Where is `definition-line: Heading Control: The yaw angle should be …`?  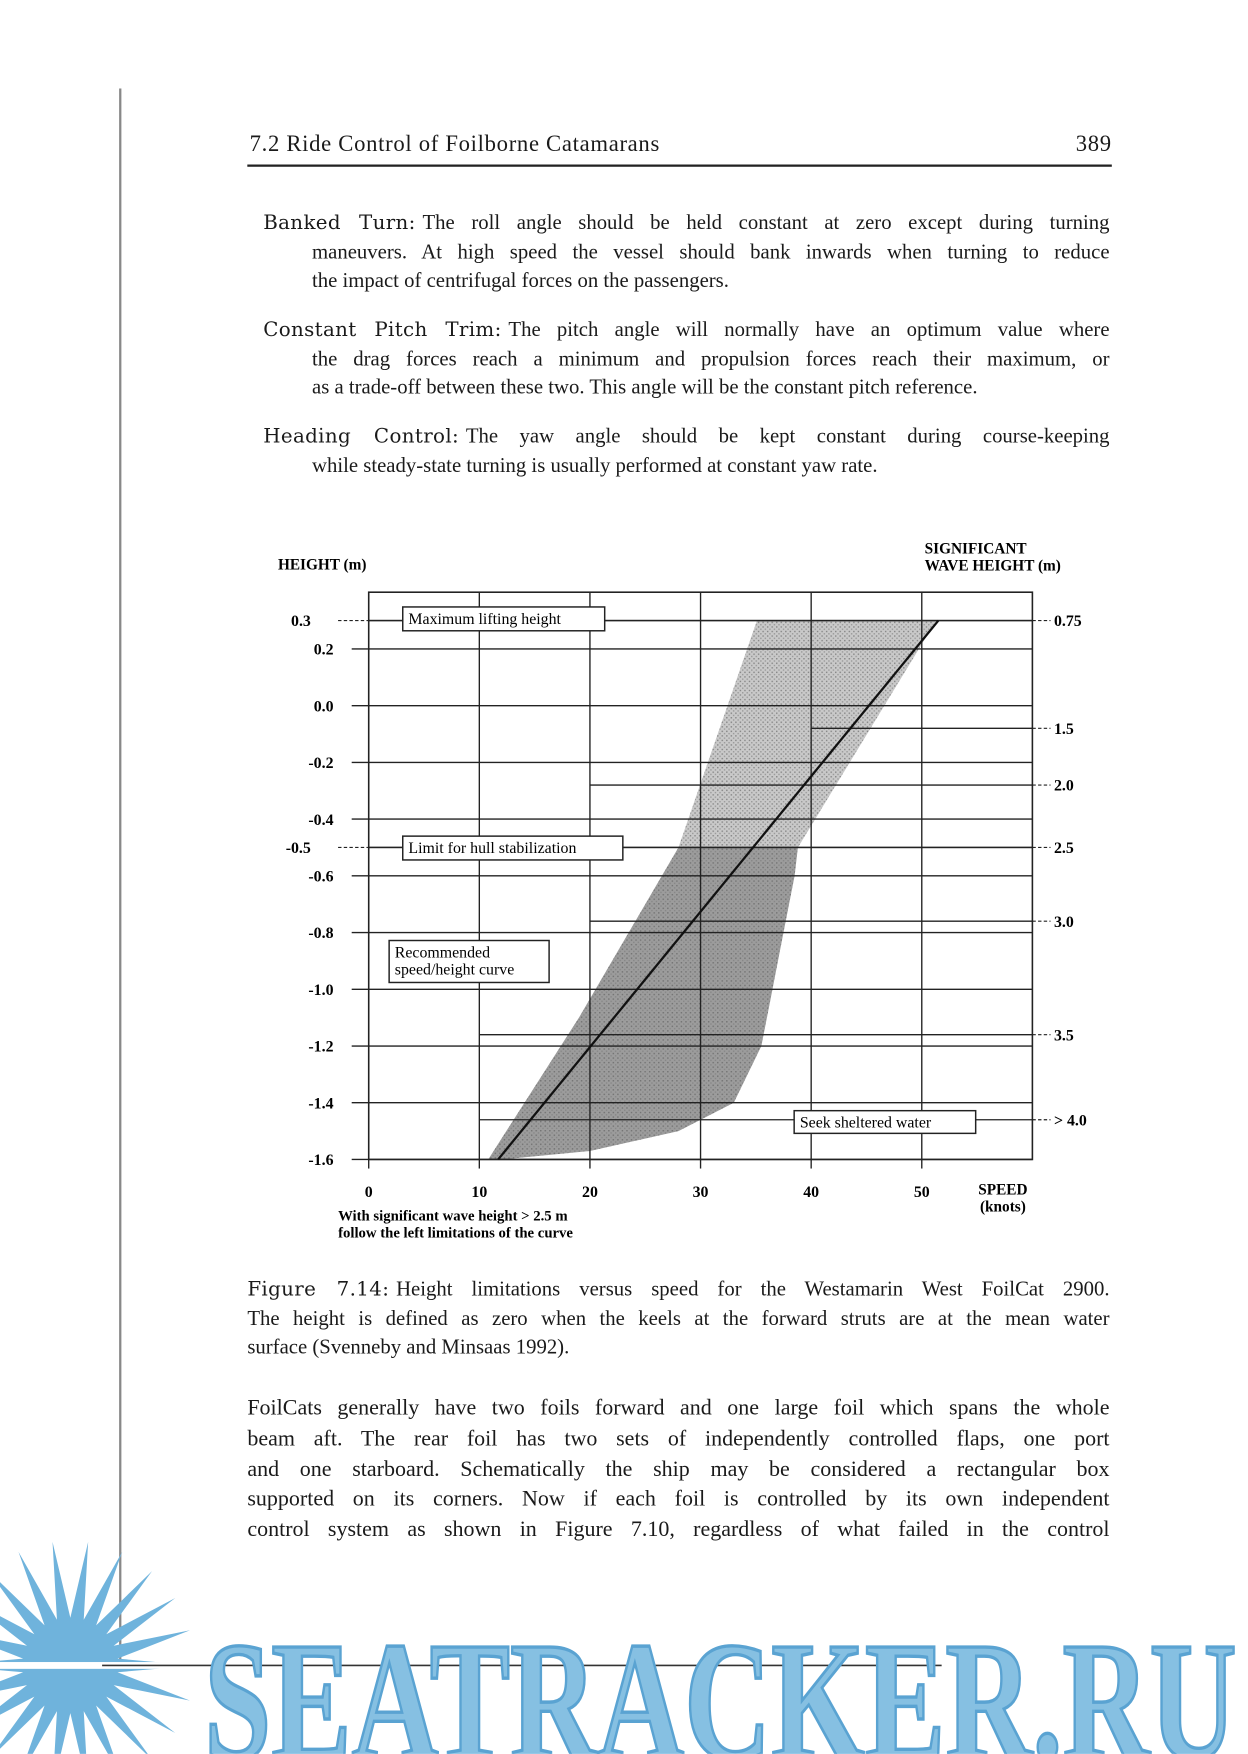
definition-line: Heading Control: The yaw angle should be … is located at coordinates (686, 436).